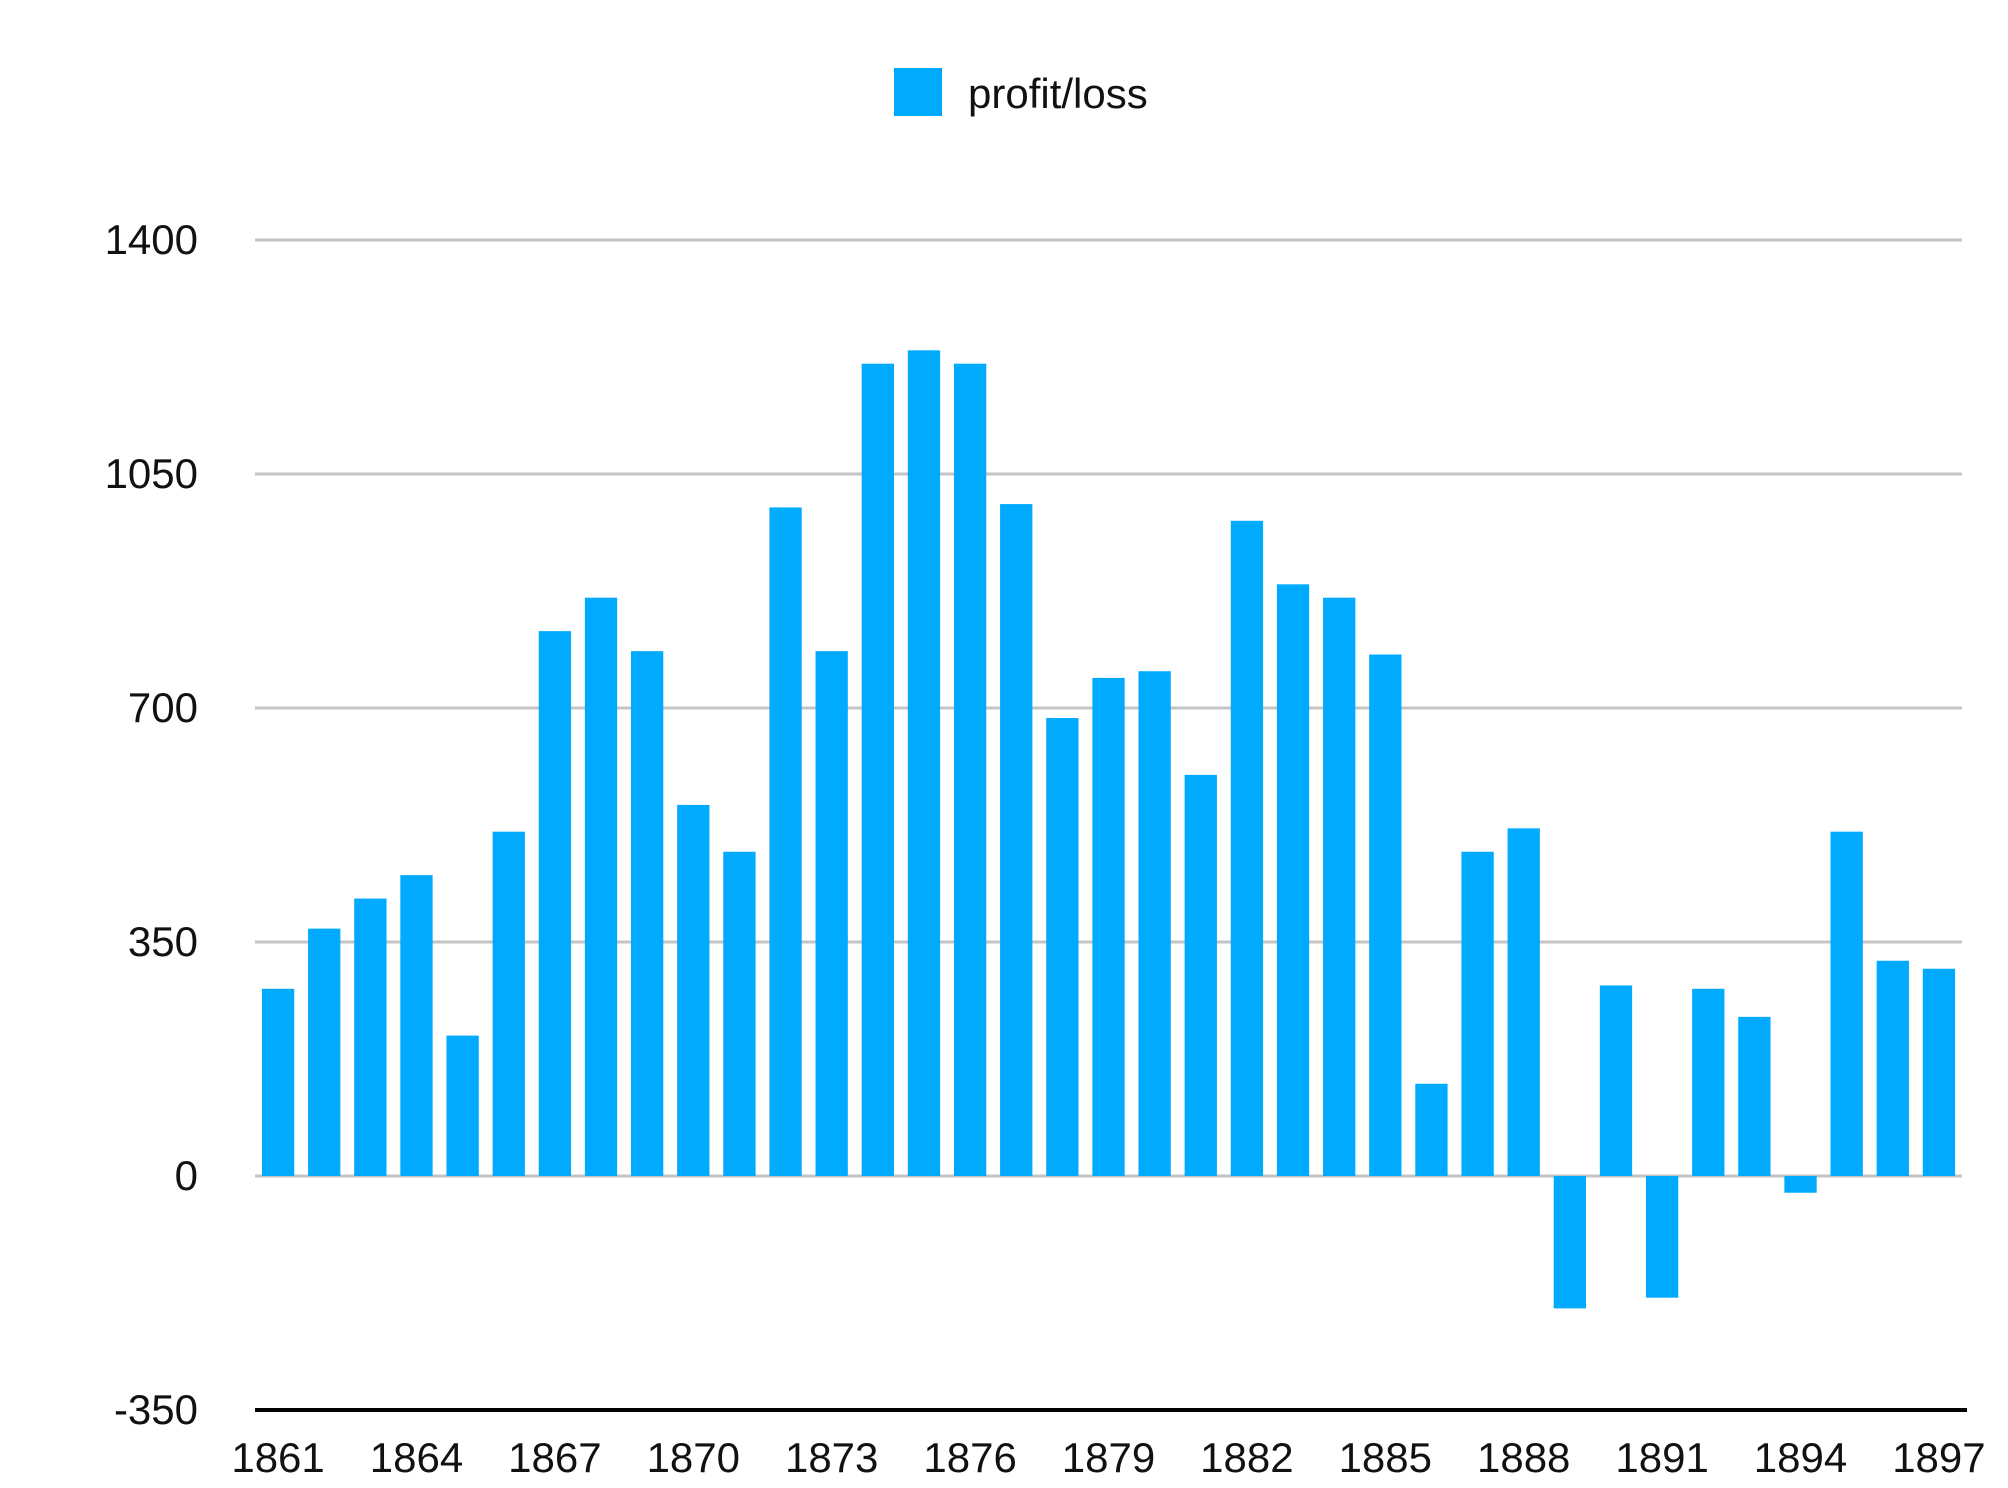 The width and height of the screenshot is (2008, 1488). I want to click on x-tick-label: 1867, so click(554, 1457).